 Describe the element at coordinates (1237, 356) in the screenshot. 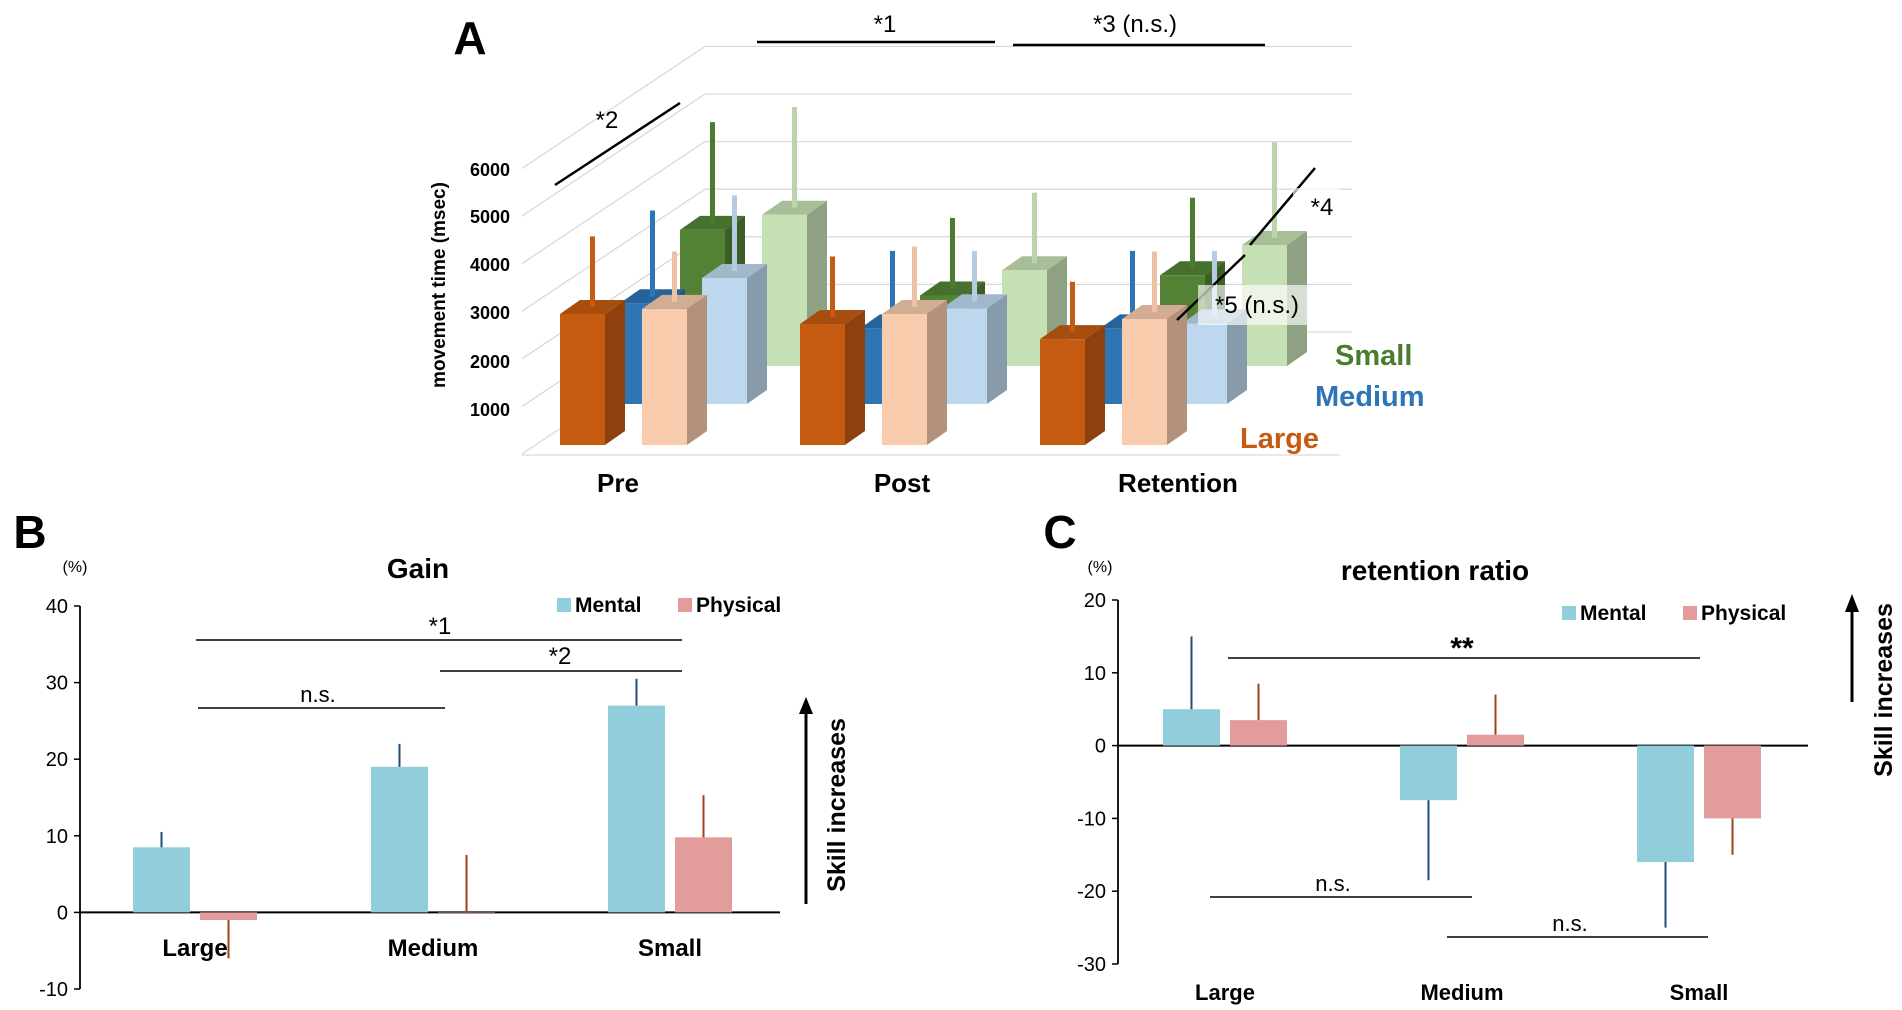

I see `bar-medium-physical-retention-side` at that location.